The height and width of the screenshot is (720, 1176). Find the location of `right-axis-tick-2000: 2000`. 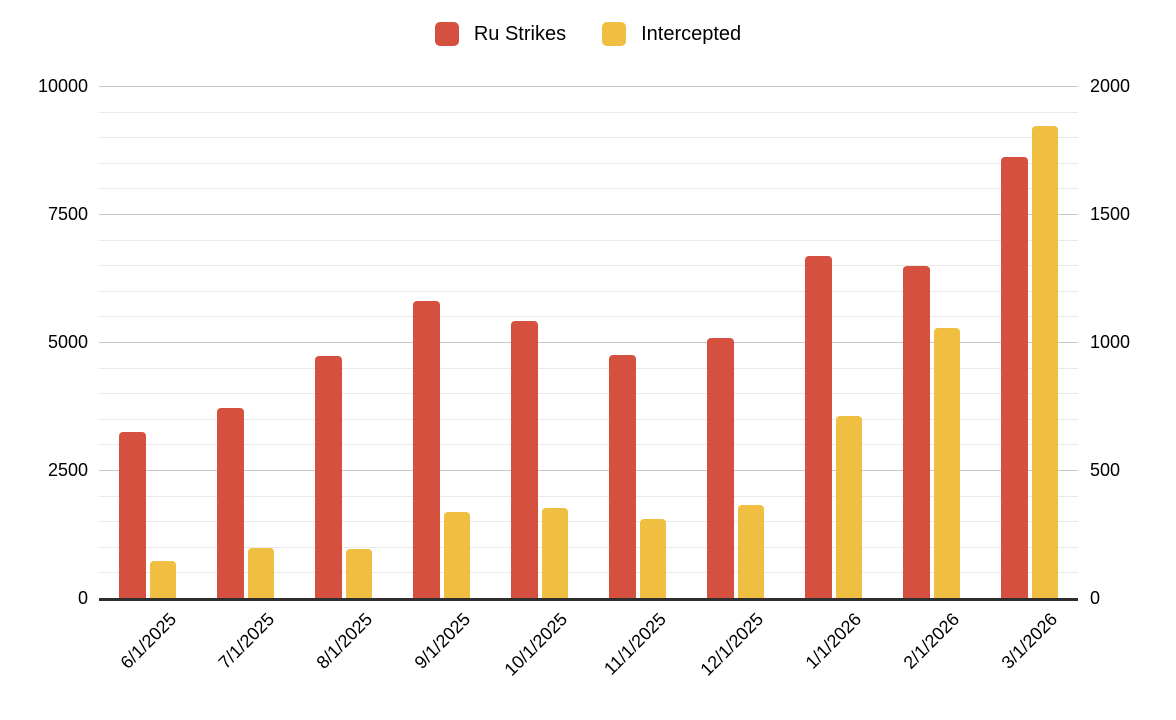

right-axis-tick-2000: 2000 is located at coordinates (1110, 86).